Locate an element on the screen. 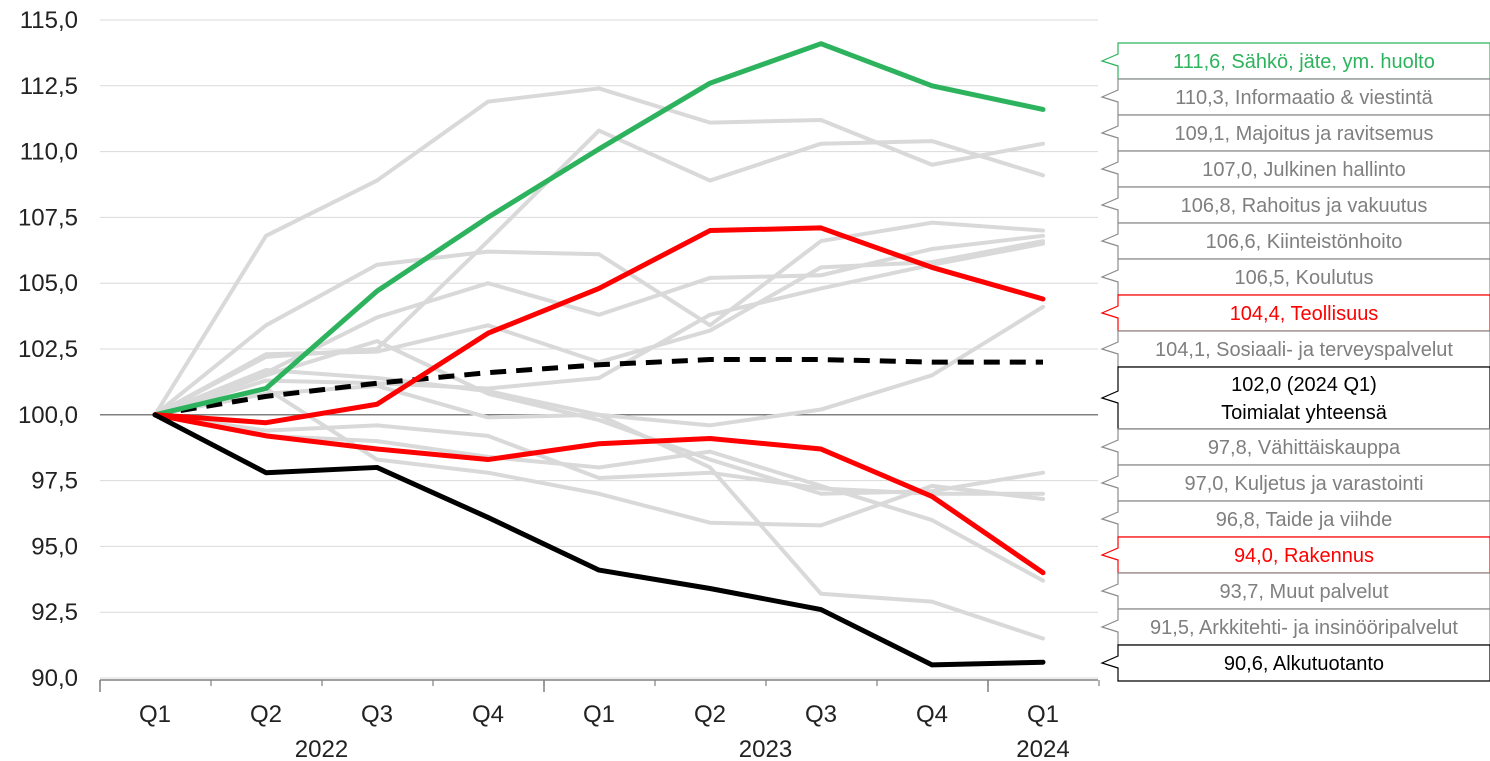 The height and width of the screenshot is (761, 1490). x-axis: Q1 Q2 Q3 Q4 Q1 Q2 Q3 Q4 Q1 2022 2023 2024 is located at coordinates (599, 720).